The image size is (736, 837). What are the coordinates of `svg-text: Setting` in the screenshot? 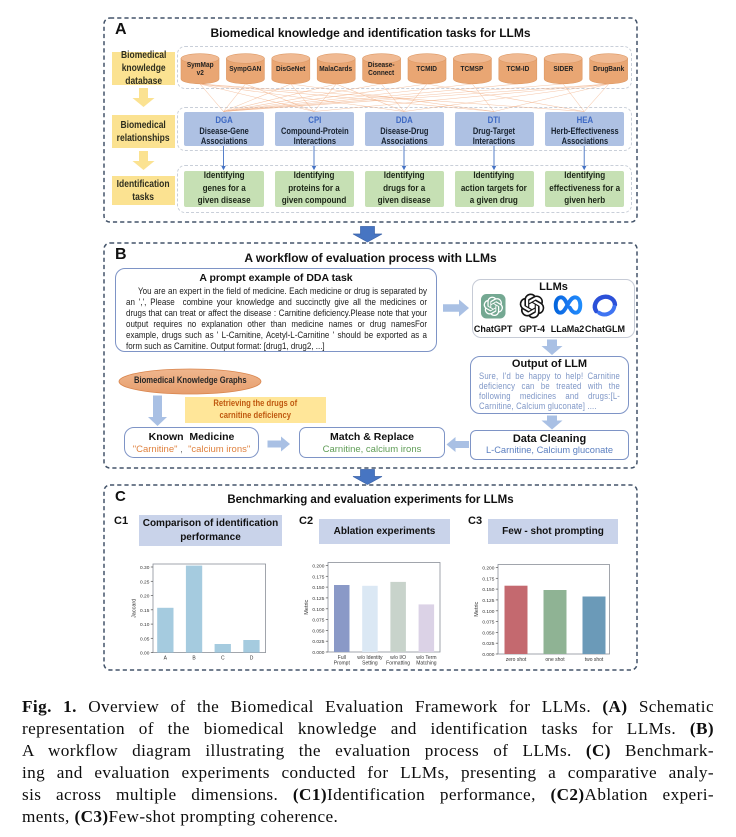 It's located at (370, 664).